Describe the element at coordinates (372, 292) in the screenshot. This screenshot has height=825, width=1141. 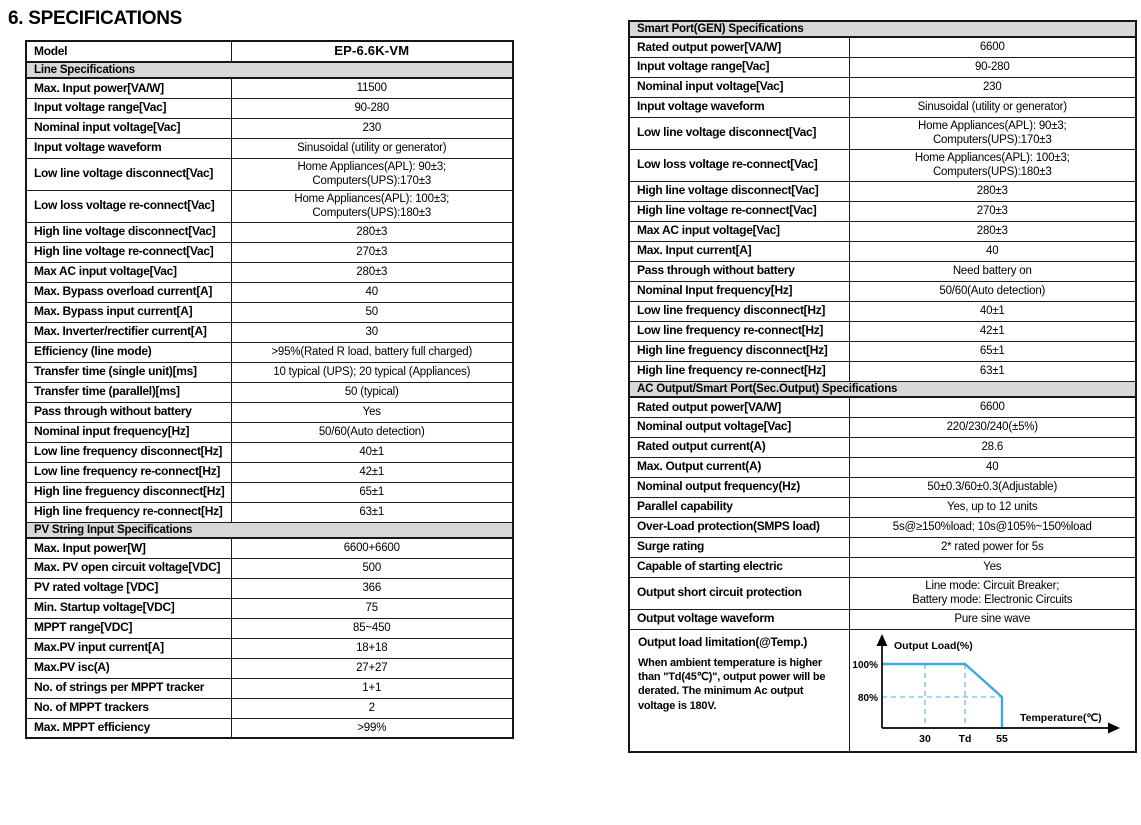
I see `spec-value: 40` at that location.